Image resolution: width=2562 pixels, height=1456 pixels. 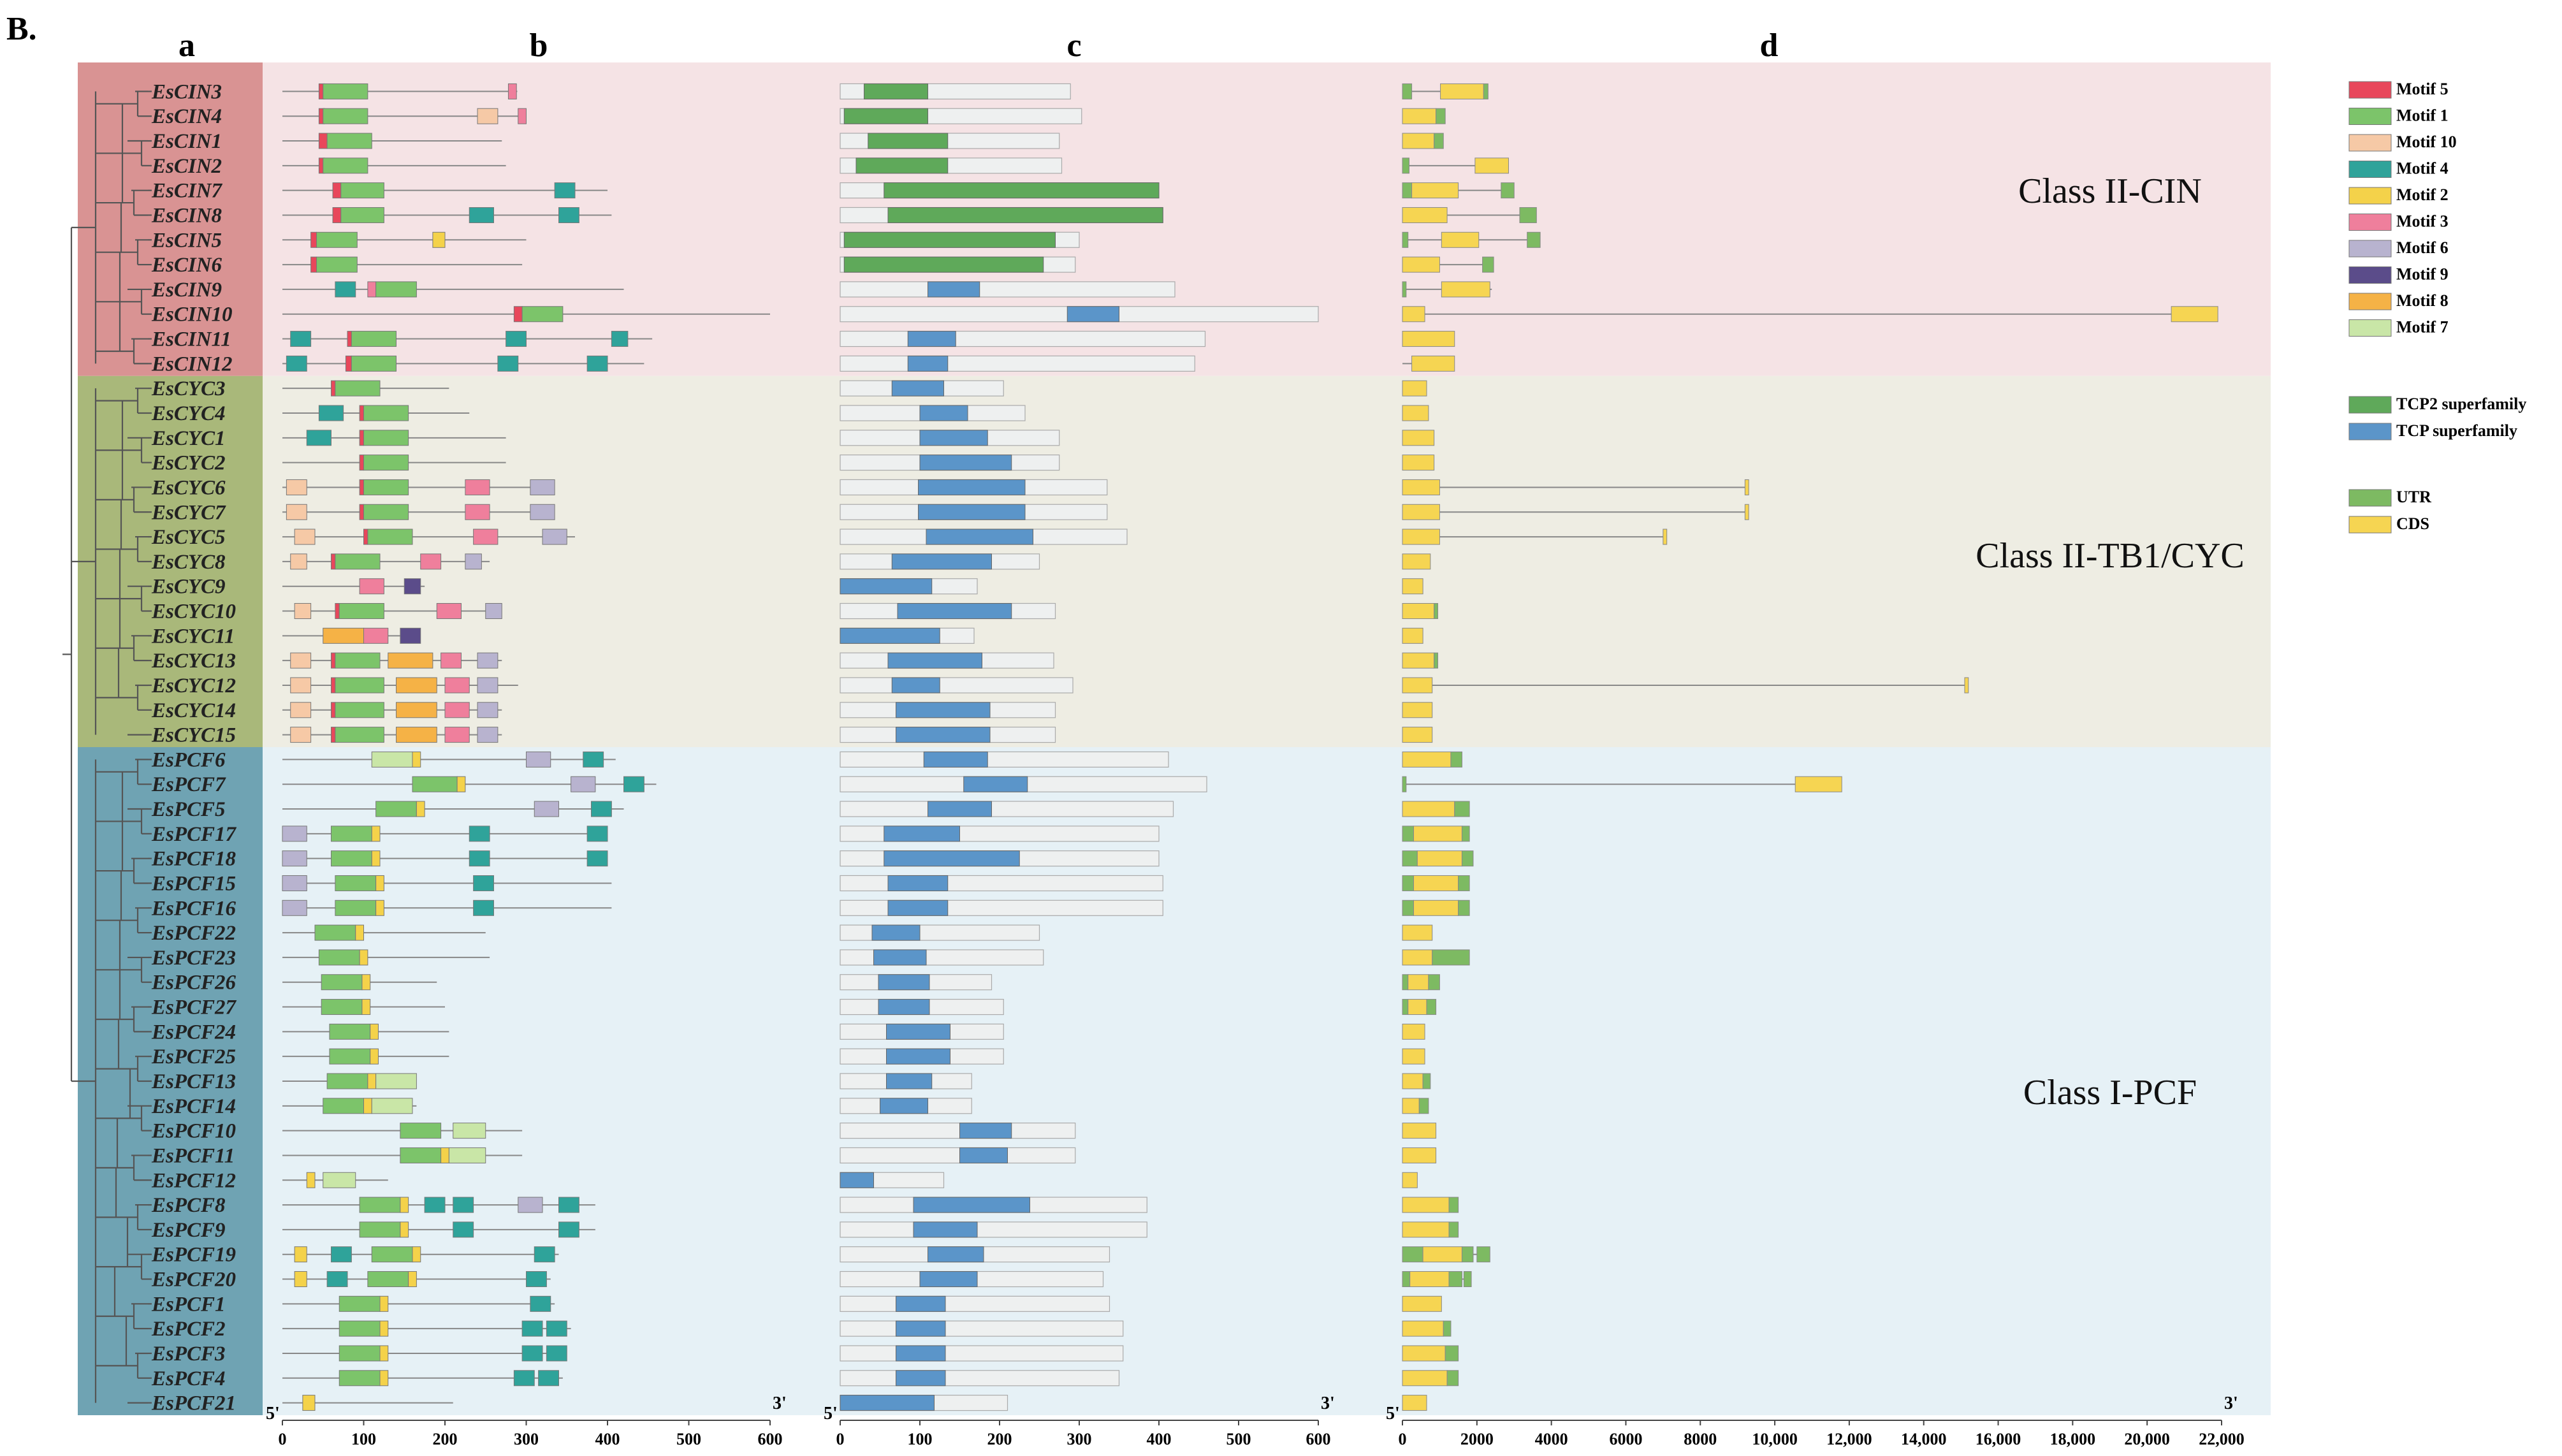 I want to click on gene-name: EsPCF10, so click(x=194, y=1131).